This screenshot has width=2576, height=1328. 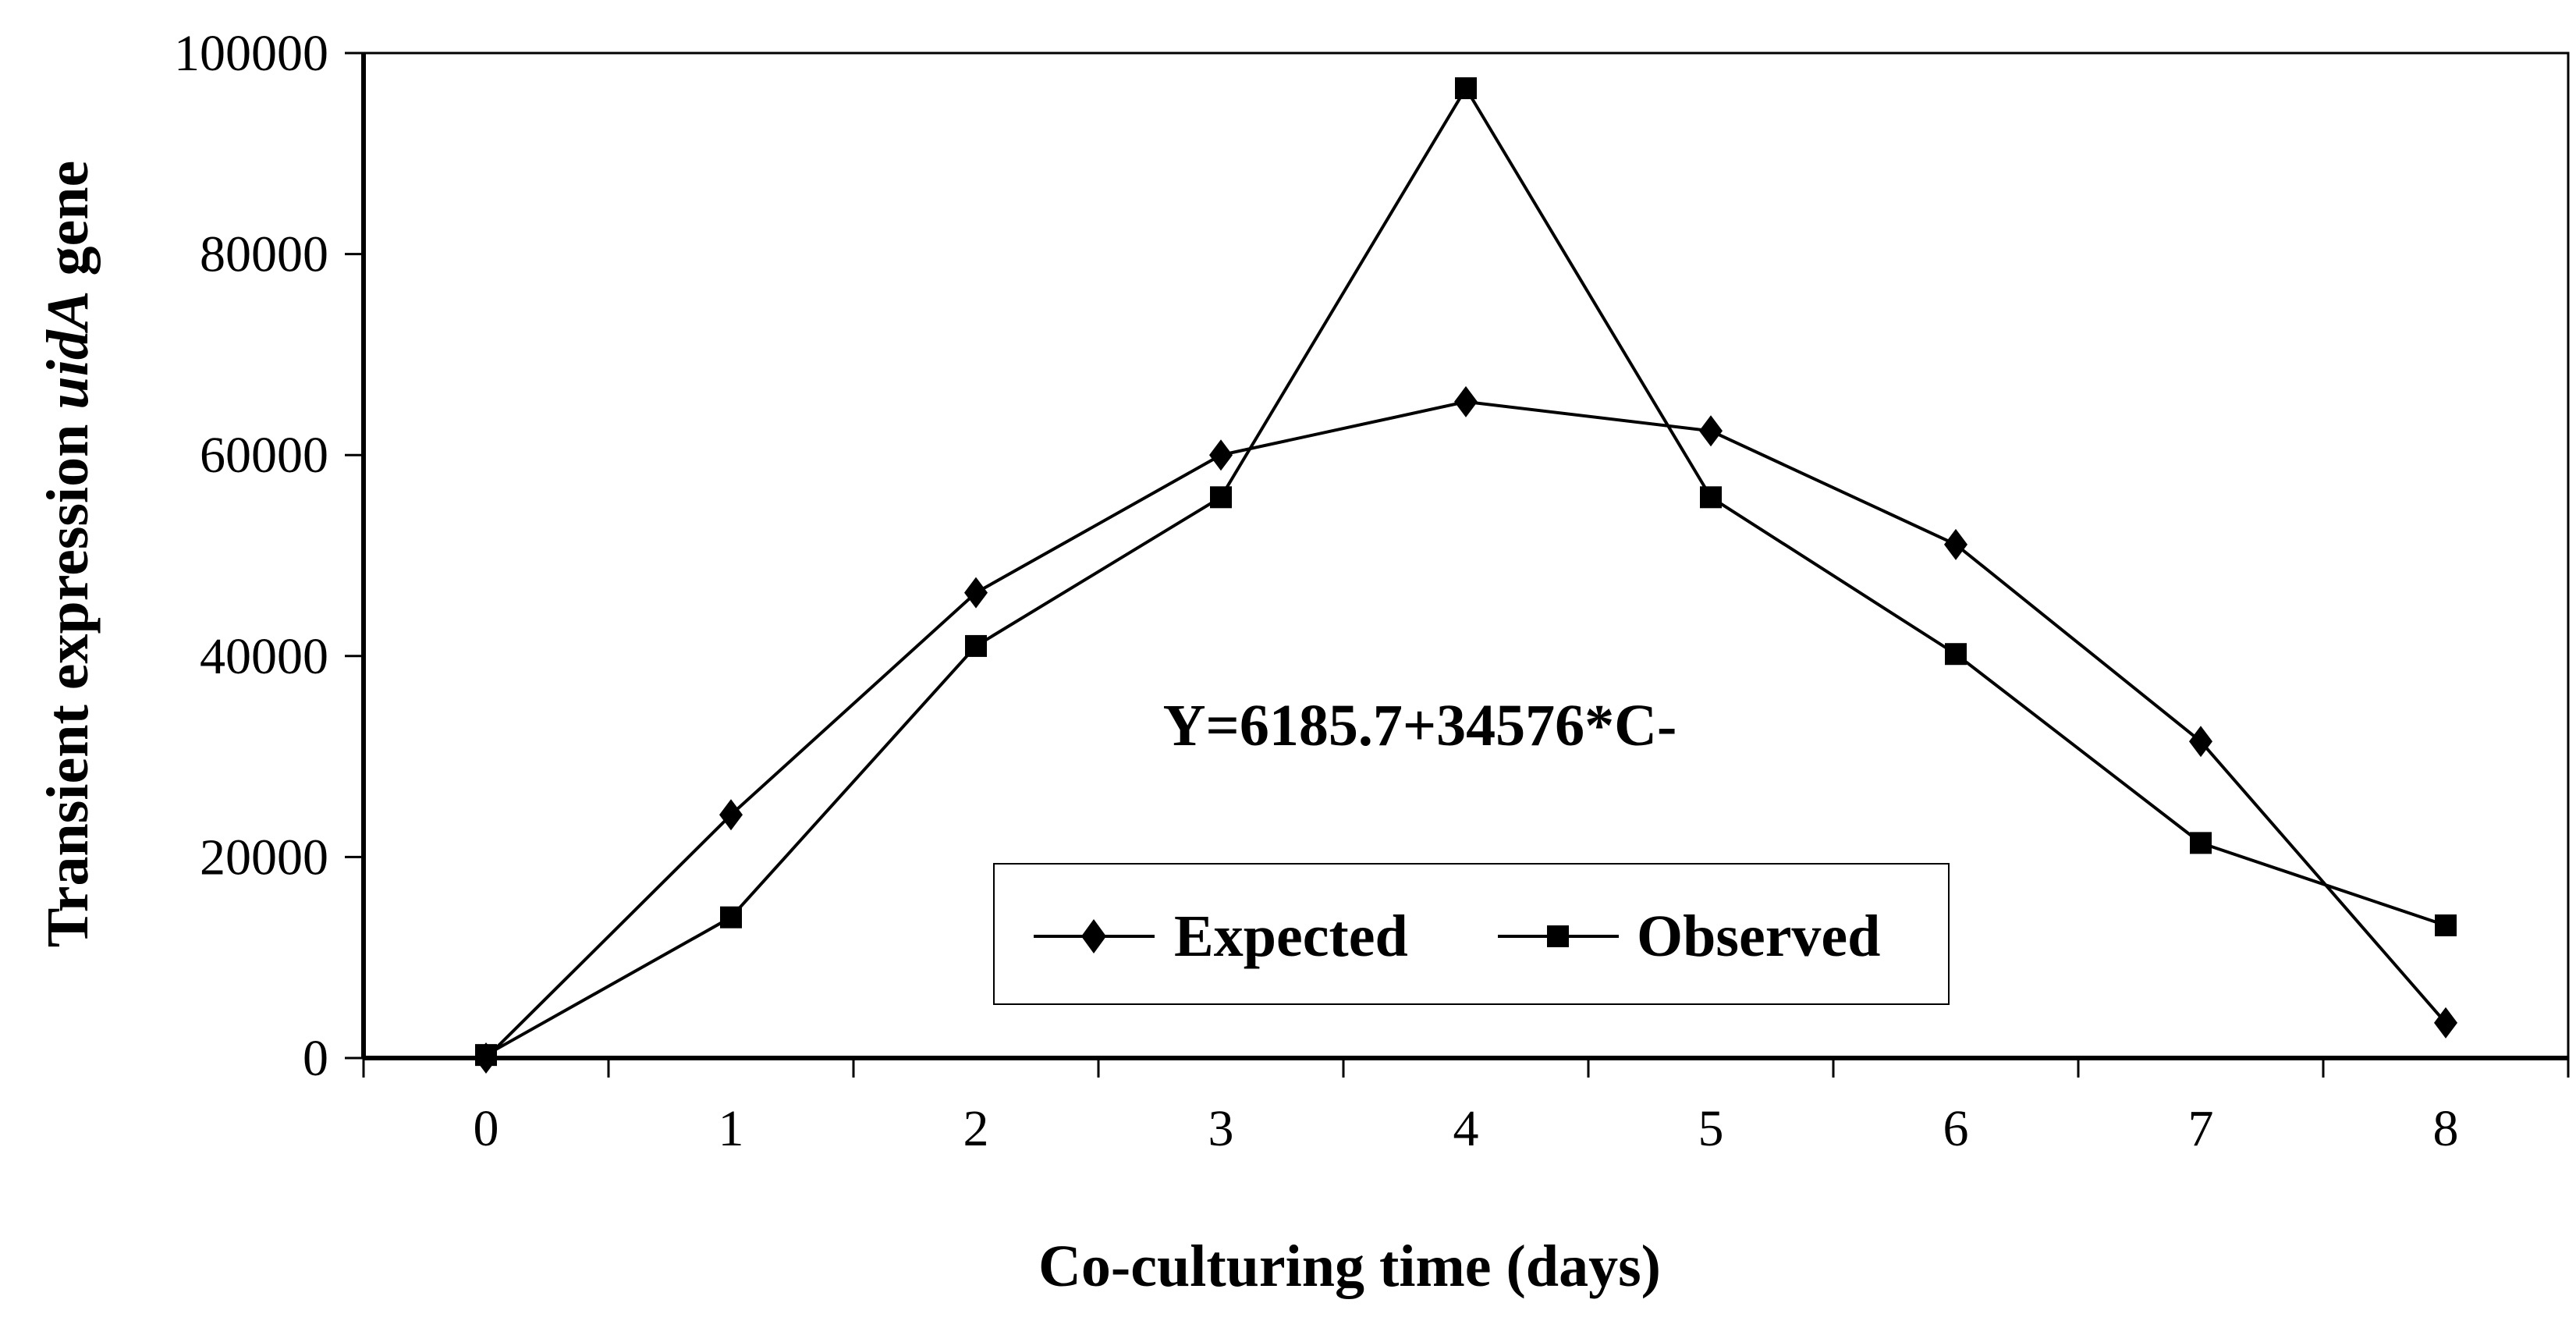 I want to click on legend-label-expected: Expected, so click(x=1291, y=936).